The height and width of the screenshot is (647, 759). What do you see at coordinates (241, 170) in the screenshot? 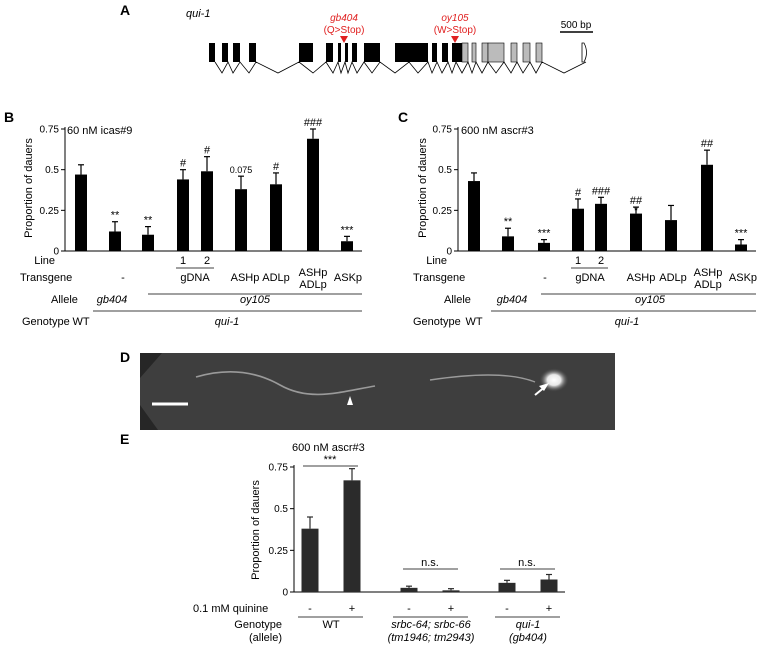
I see `b-annotation: 0.075` at bounding box center [241, 170].